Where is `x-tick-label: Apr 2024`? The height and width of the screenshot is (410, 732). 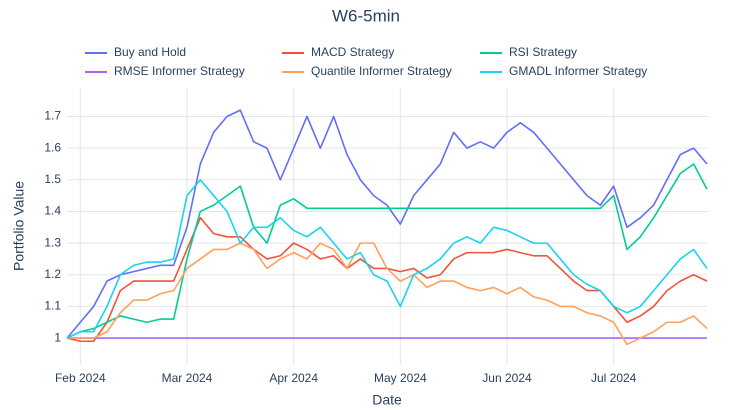 x-tick-label: Apr 2024 is located at coordinates (293, 378).